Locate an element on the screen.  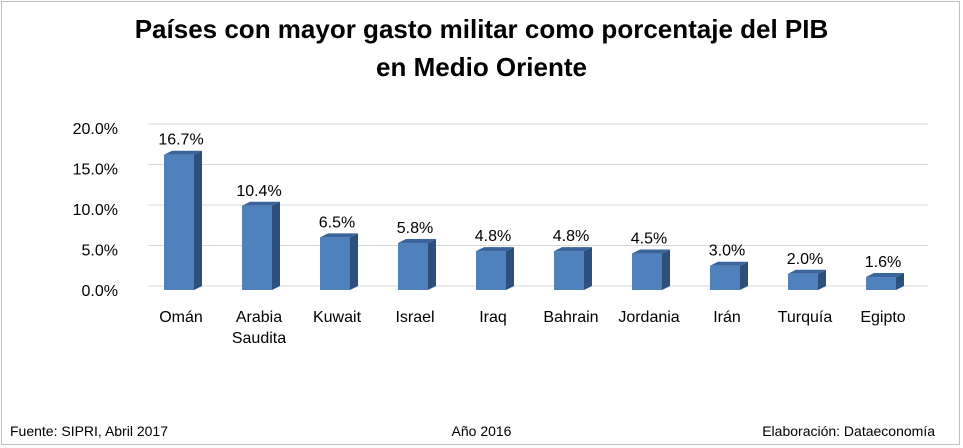
data-label: 1.6% is located at coordinates (883, 262).